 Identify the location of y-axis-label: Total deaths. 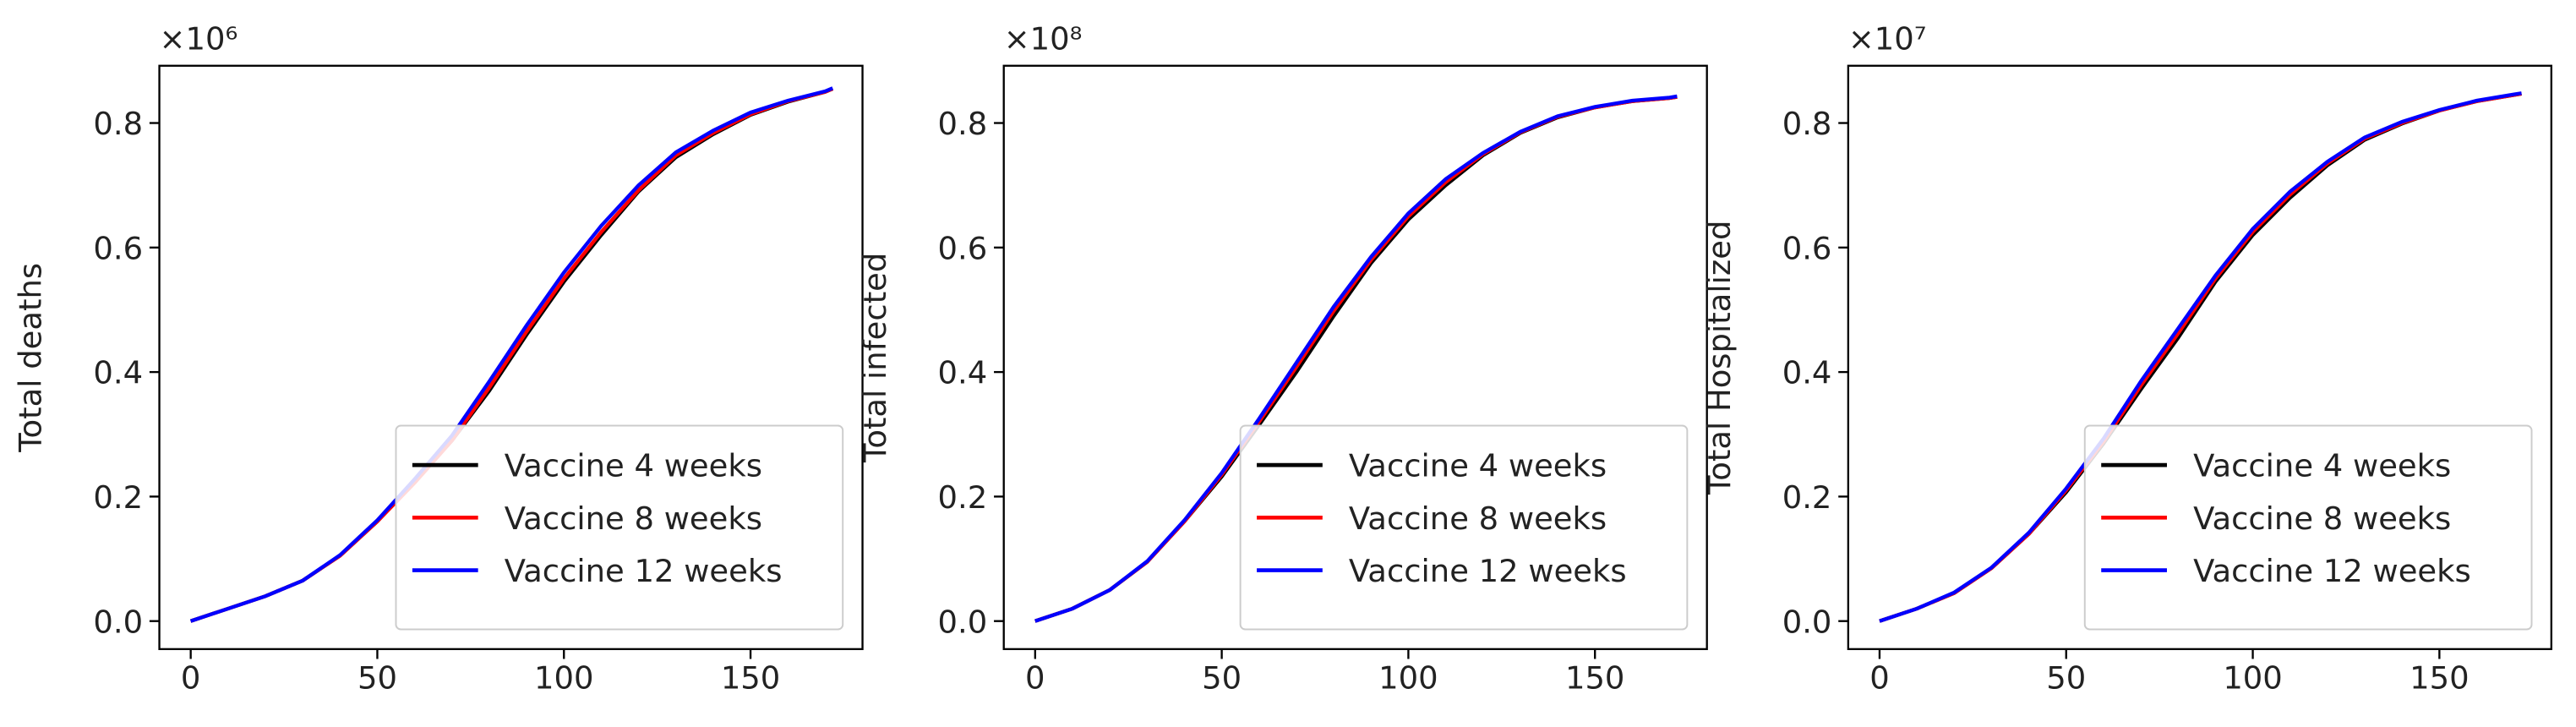
(31, 358).